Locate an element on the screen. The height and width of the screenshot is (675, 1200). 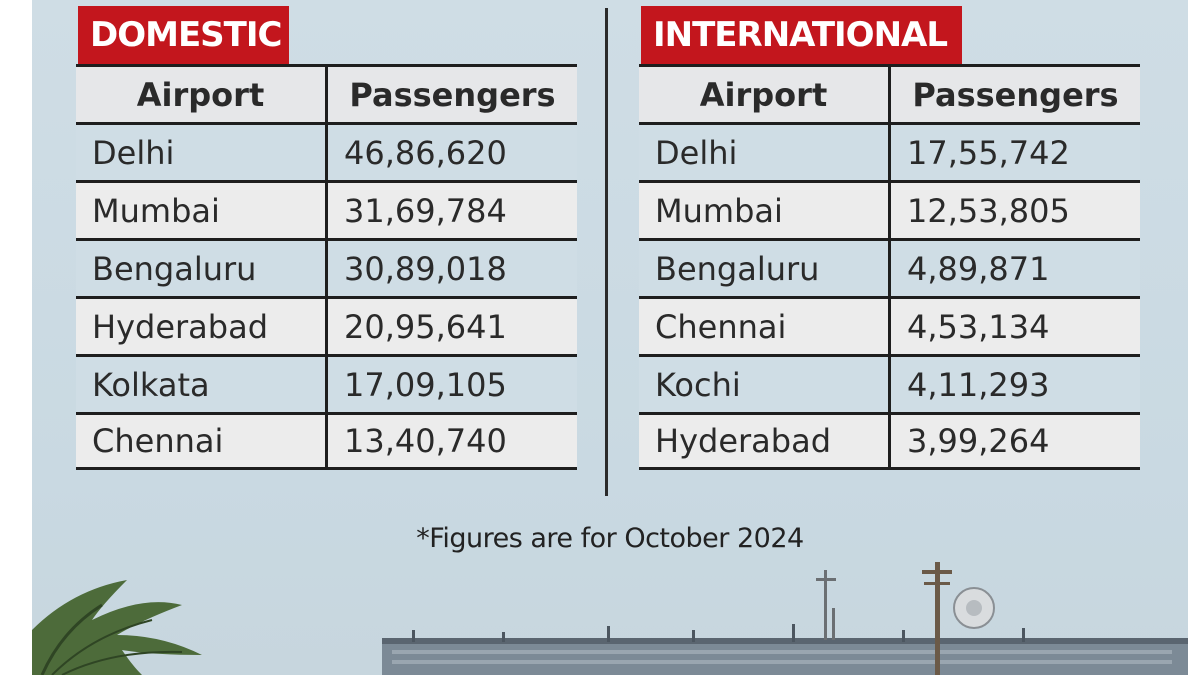
table-row: Kolkata 17,09,105 is located at coordinates (326, 383).